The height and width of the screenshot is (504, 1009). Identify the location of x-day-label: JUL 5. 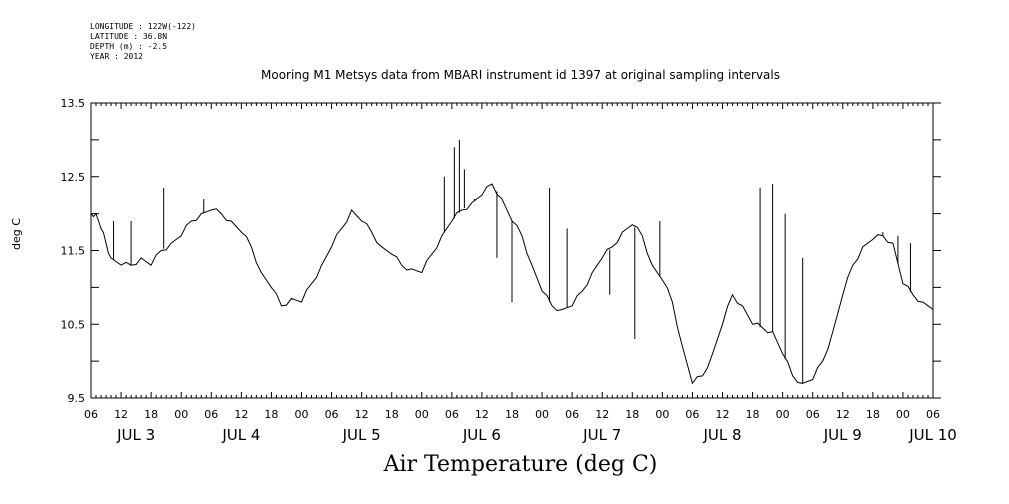
(361, 435).